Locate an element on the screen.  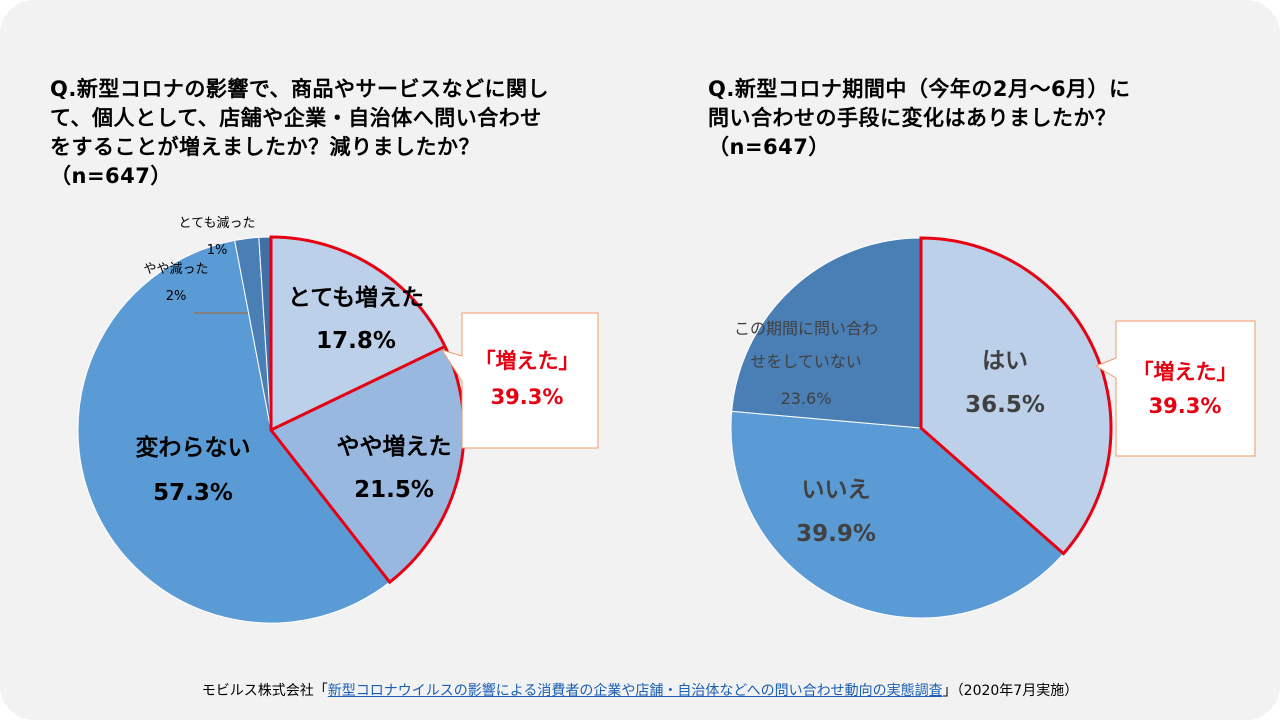
right-pie-label-2: いいえ is located at coordinates (836, 490).